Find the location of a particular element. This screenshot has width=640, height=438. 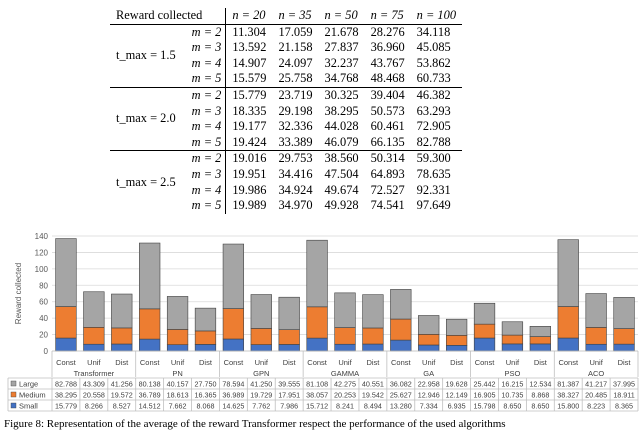

table-cell: 19.016 is located at coordinates (249, 158).